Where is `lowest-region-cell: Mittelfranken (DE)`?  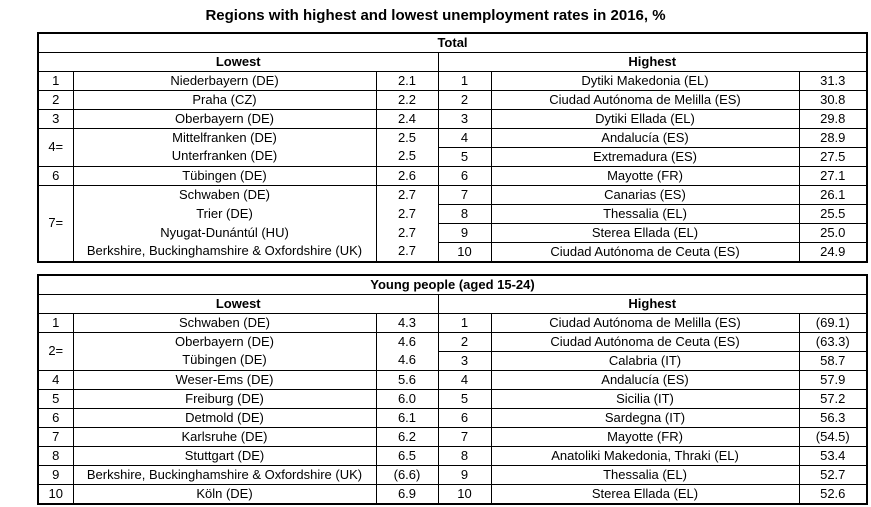
lowest-region-cell: Mittelfranken (DE) is located at coordinates (224, 138).